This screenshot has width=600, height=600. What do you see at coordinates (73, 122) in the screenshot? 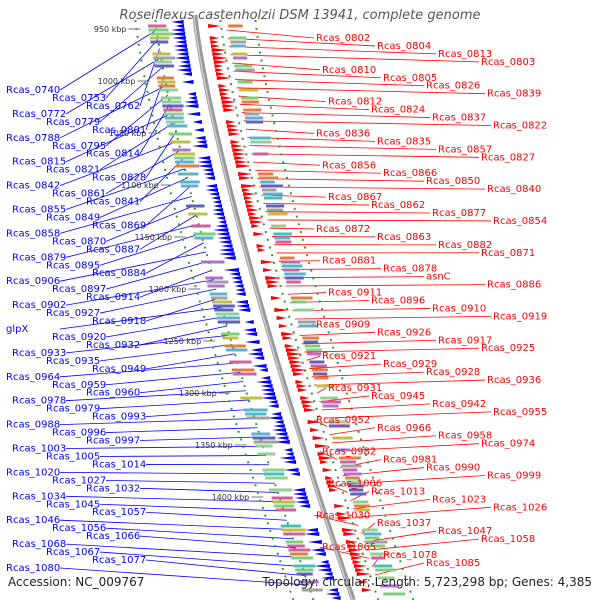
I see `left-gene-label: Rcas_0779` at bounding box center [73, 122].